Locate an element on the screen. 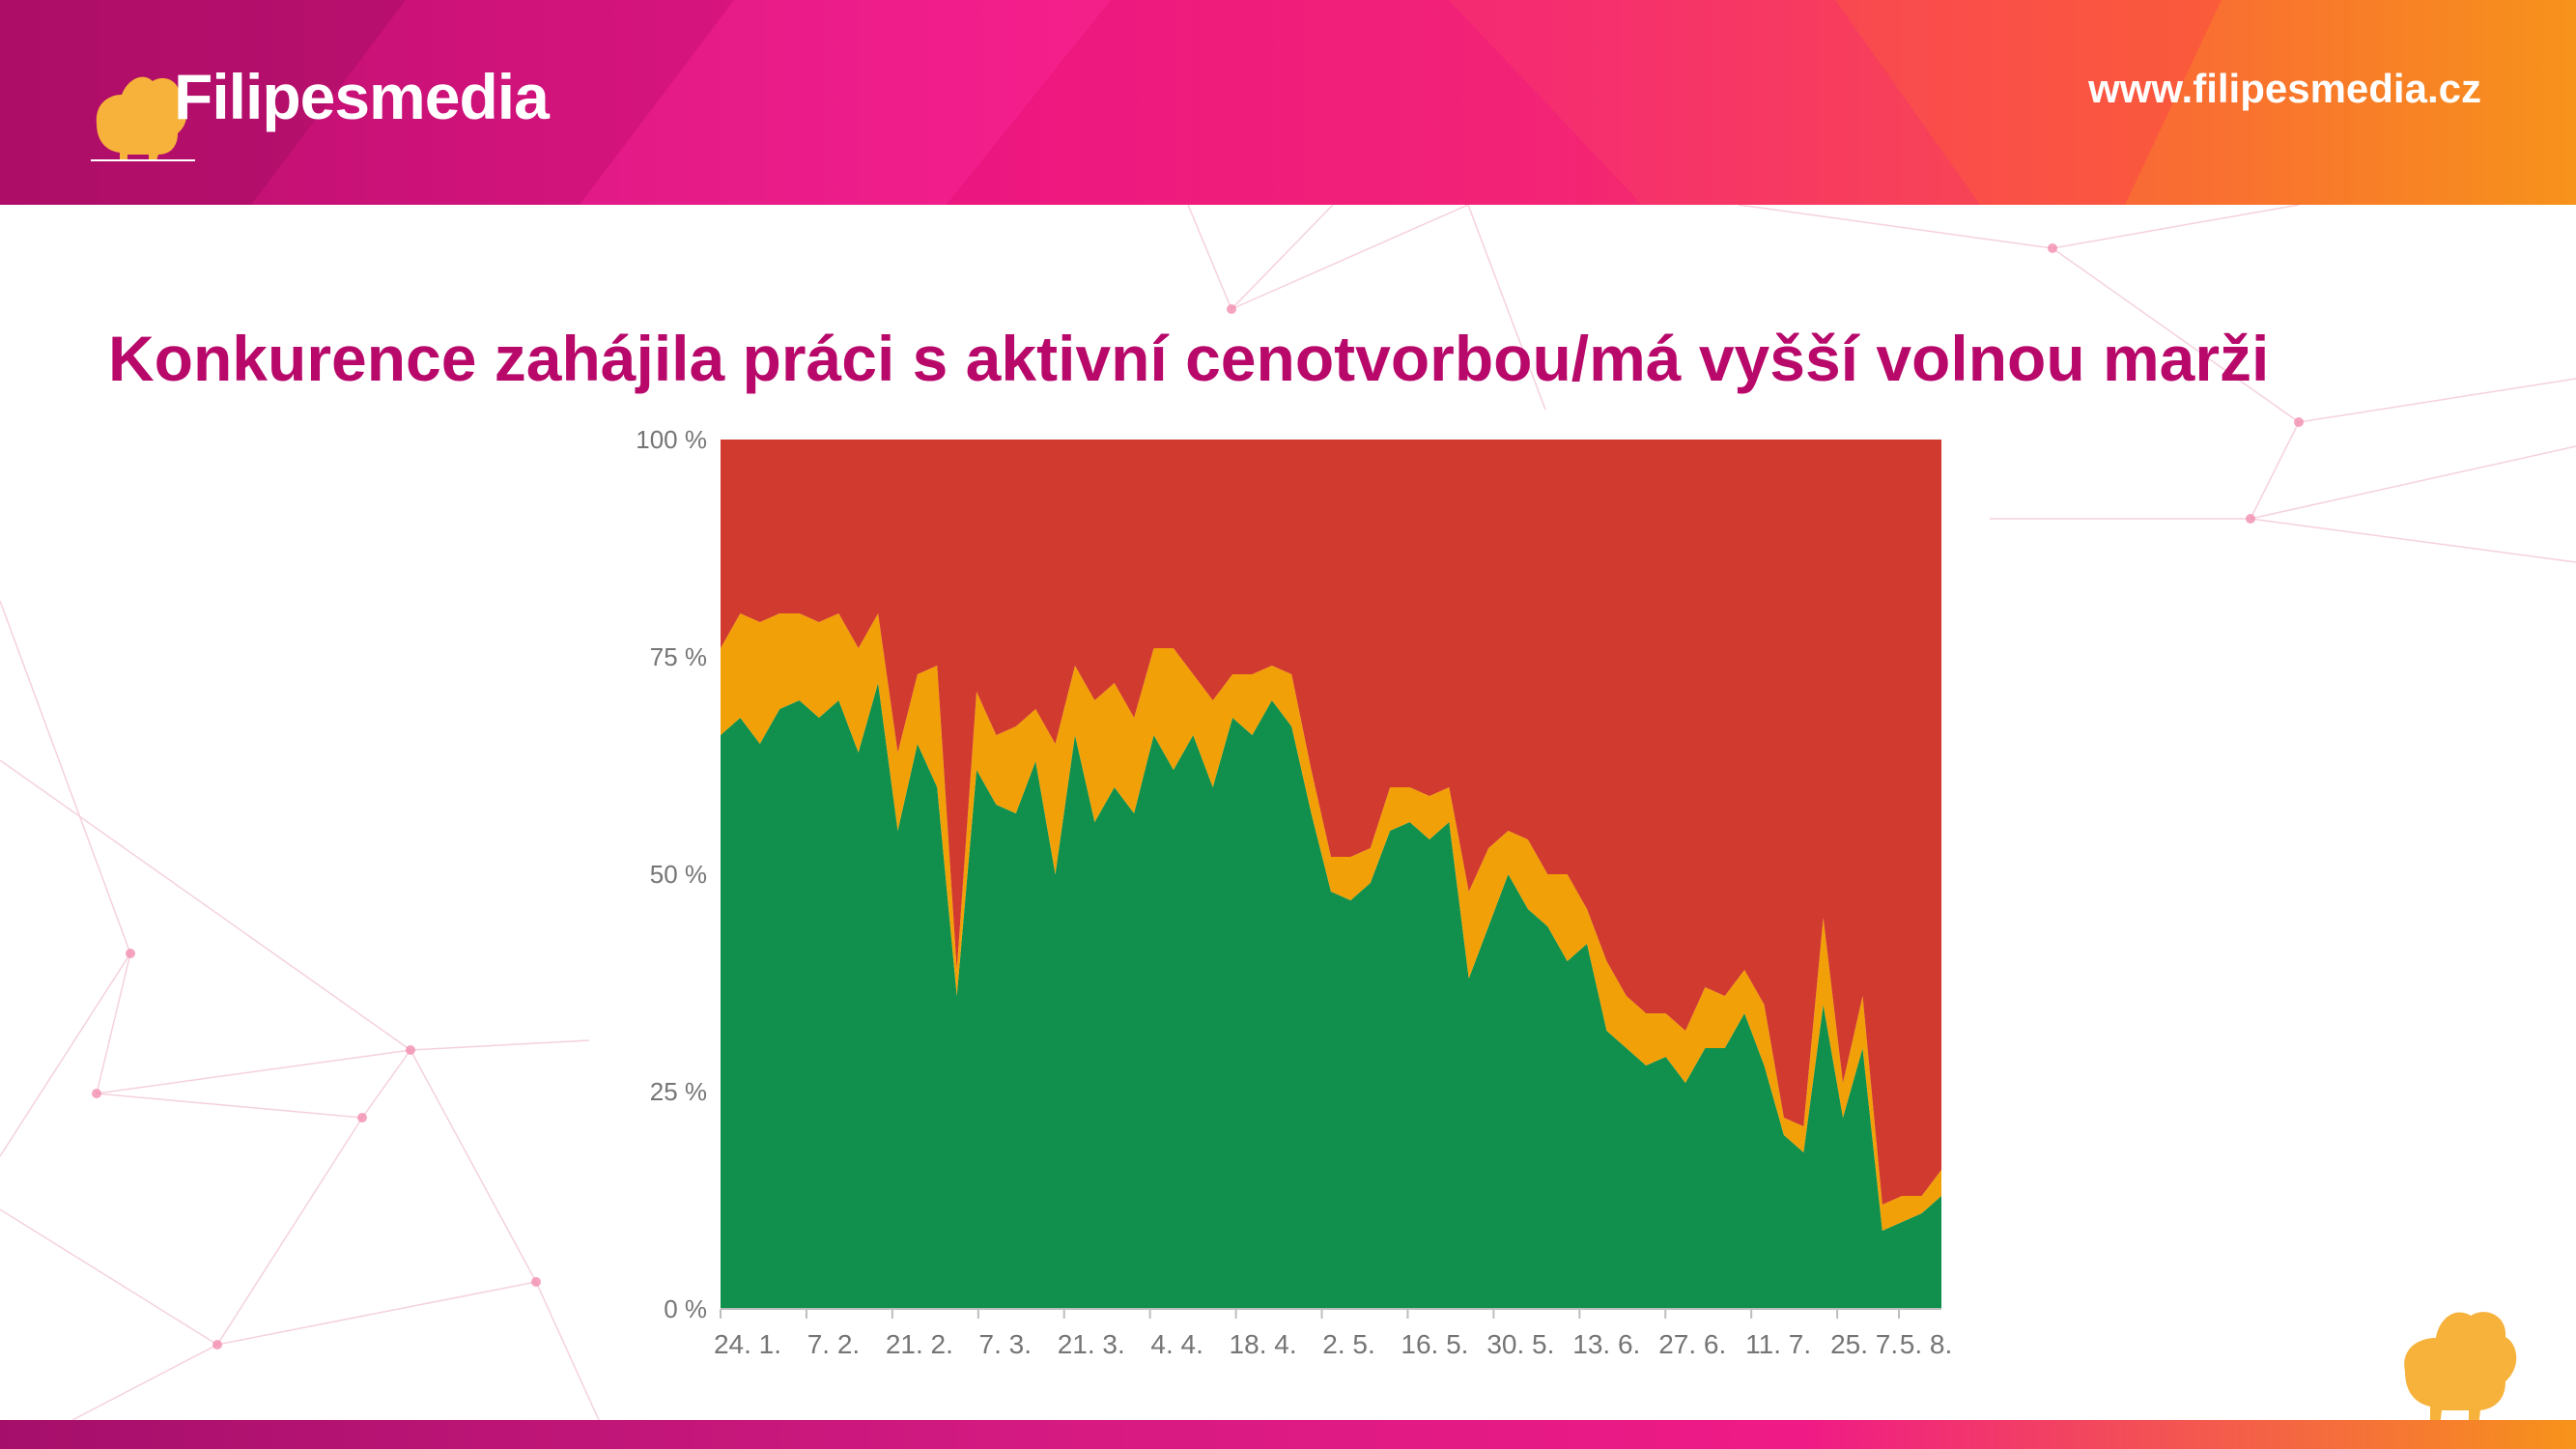 The image size is (2576, 1449). x-tick-label: 5. 8. is located at coordinates (1926, 1344).